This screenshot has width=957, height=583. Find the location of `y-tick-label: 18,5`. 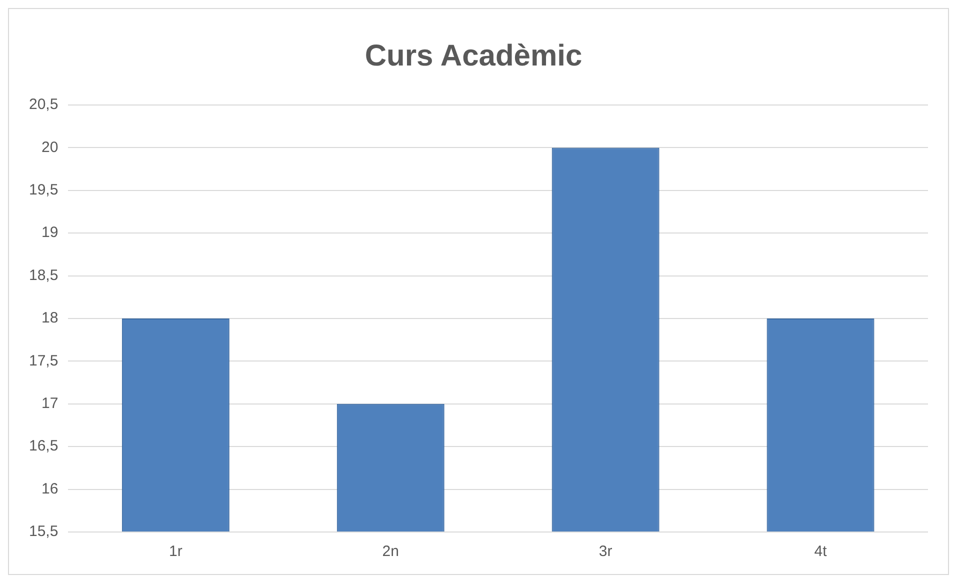

y-tick-label: 18,5 is located at coordinates (43, 275).